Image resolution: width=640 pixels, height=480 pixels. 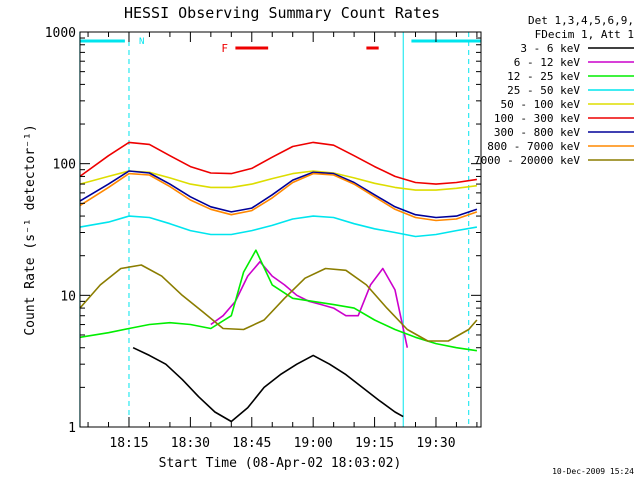 I want to click on night-label: N, so click(x=141, y=42).